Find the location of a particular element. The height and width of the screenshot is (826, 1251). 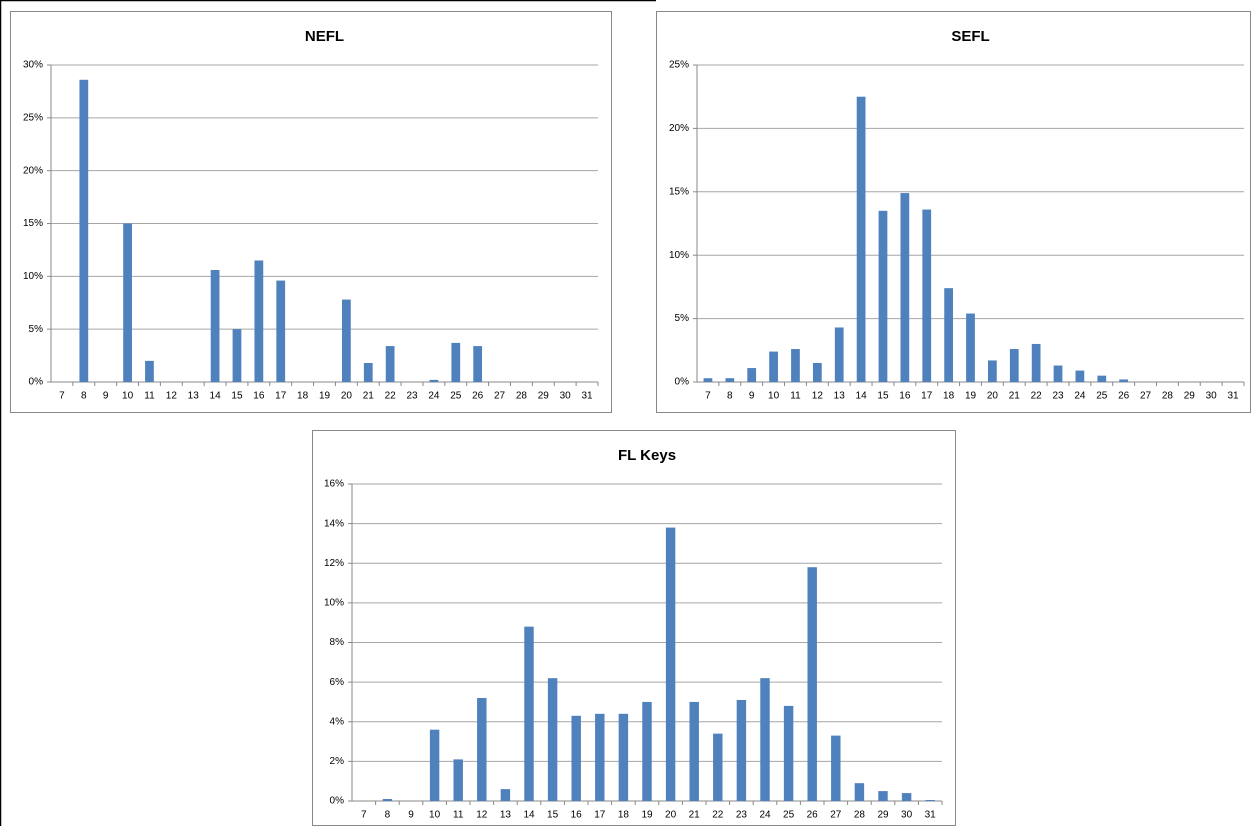

y-tick-label: 20% is located at coordinates (679, 128).